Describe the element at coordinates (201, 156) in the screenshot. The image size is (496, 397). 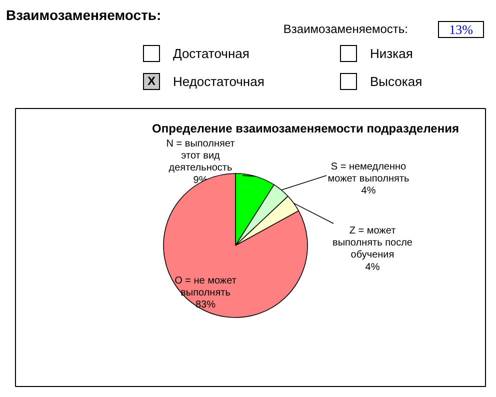
I see `slice-label: N = выполняет этот вид деятельность` at that location.